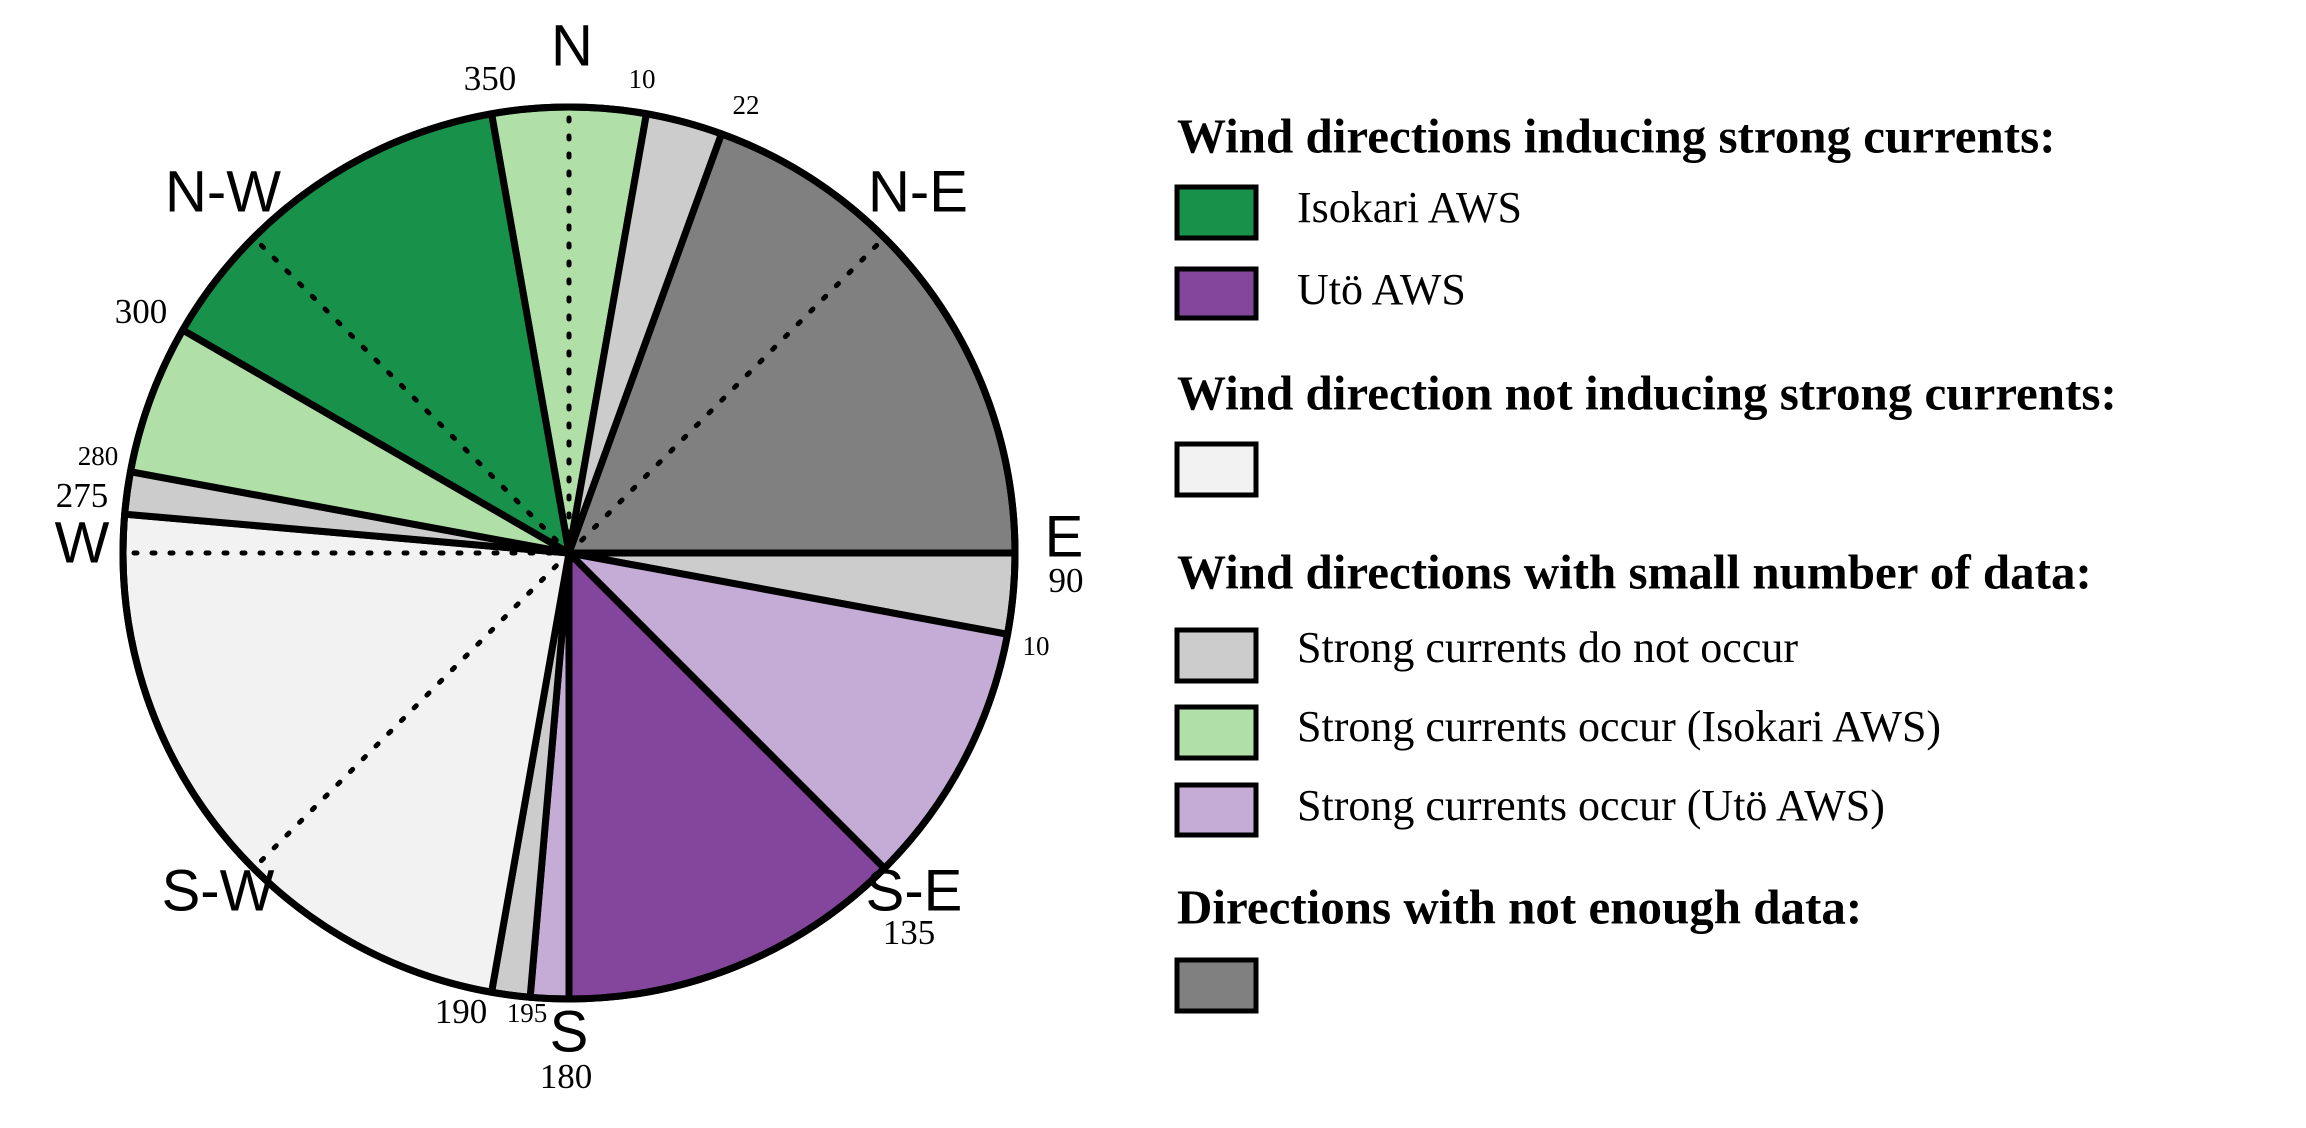  I want to click on angle-label: 300, so click(141, 311).